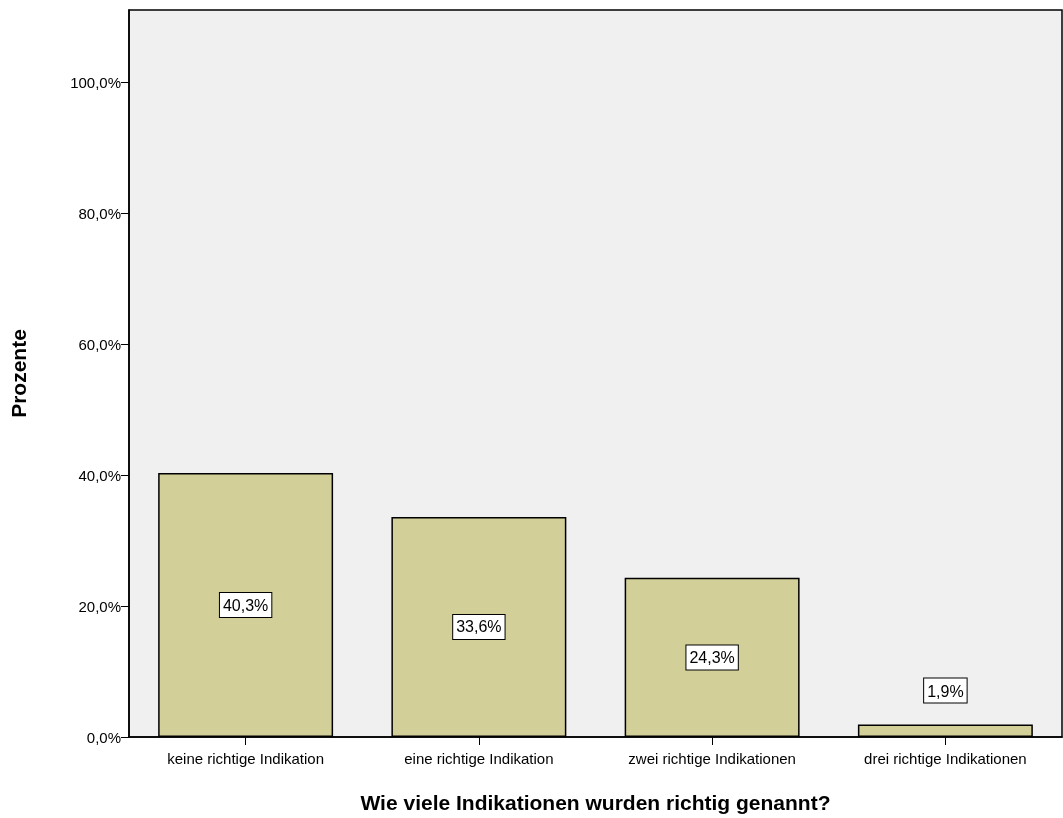 Image resolution: width=1063 pixels, height=818 pixels. I want to click on x-axis-title: Wie viele Indikationen wurden richtig genannt?, so click(595, 802).